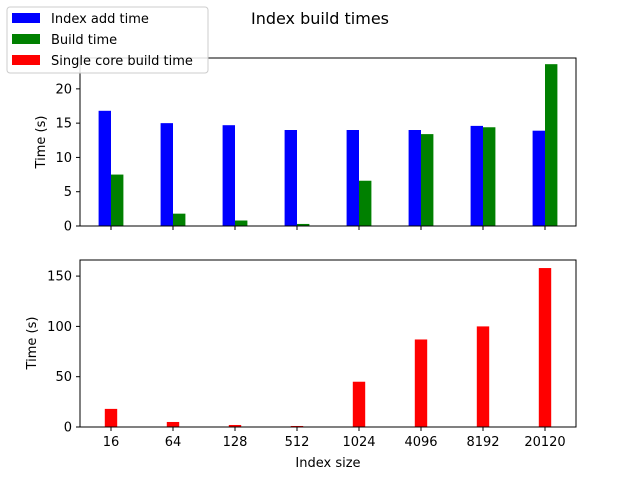 The height and width of the screenshot is (480, 640). I want to click on top-chart-y-label: Time (s), so click(41, 143).